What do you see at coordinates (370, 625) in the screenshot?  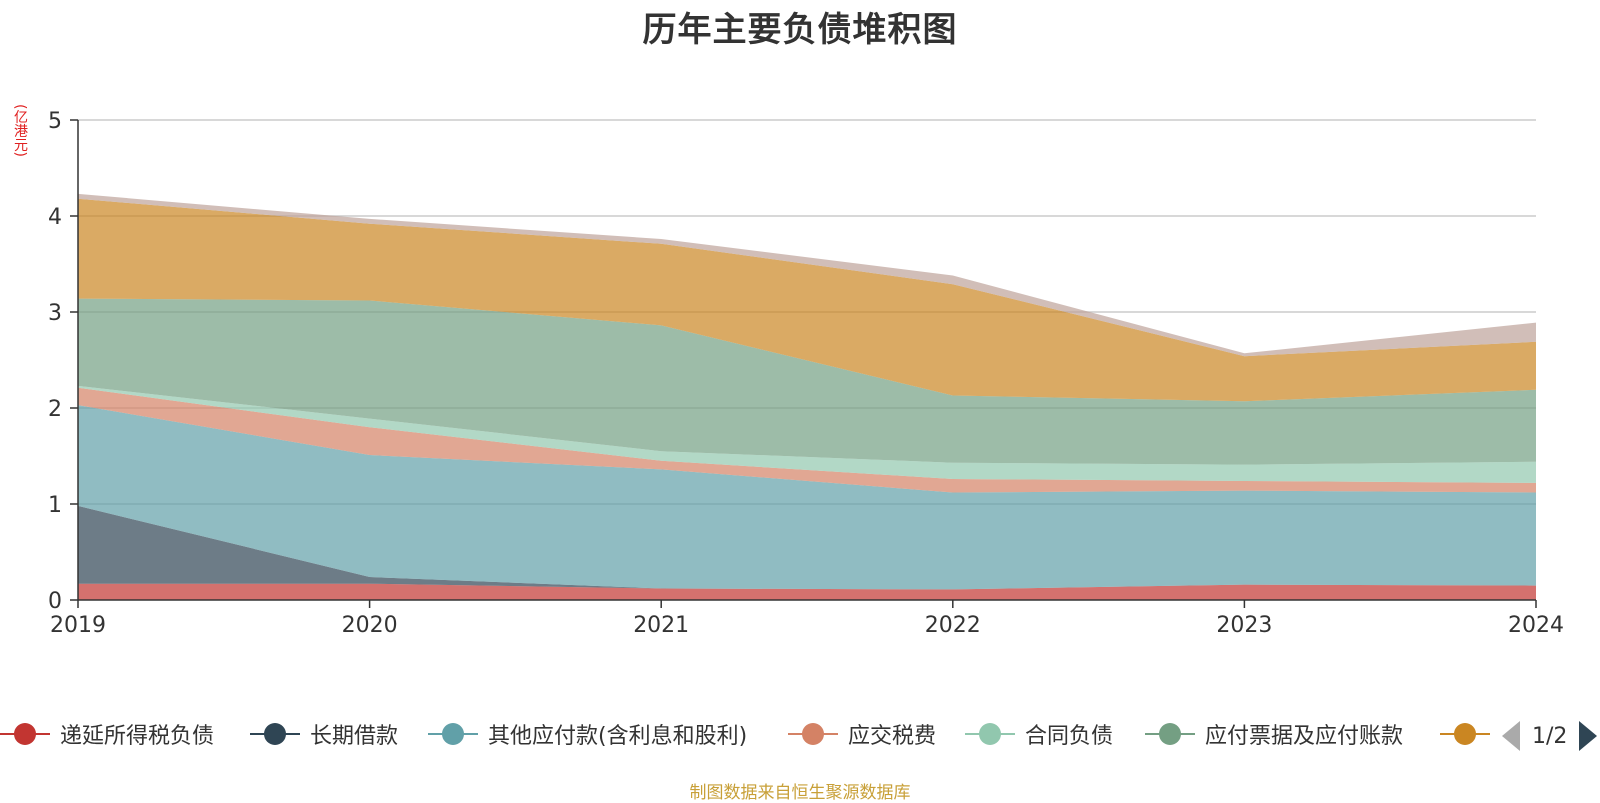 I see `x-tick-label-2020: 2020` at bounding box center [370, 625].